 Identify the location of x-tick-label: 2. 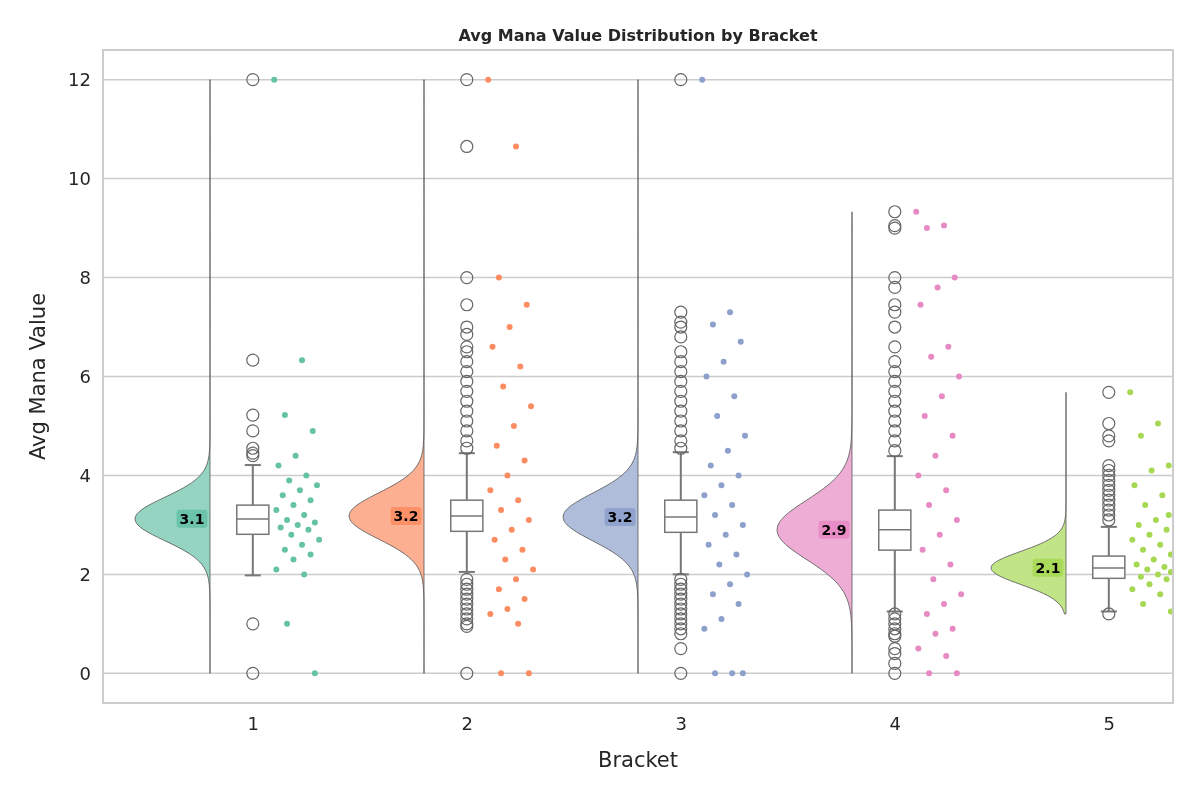
(467, 723).